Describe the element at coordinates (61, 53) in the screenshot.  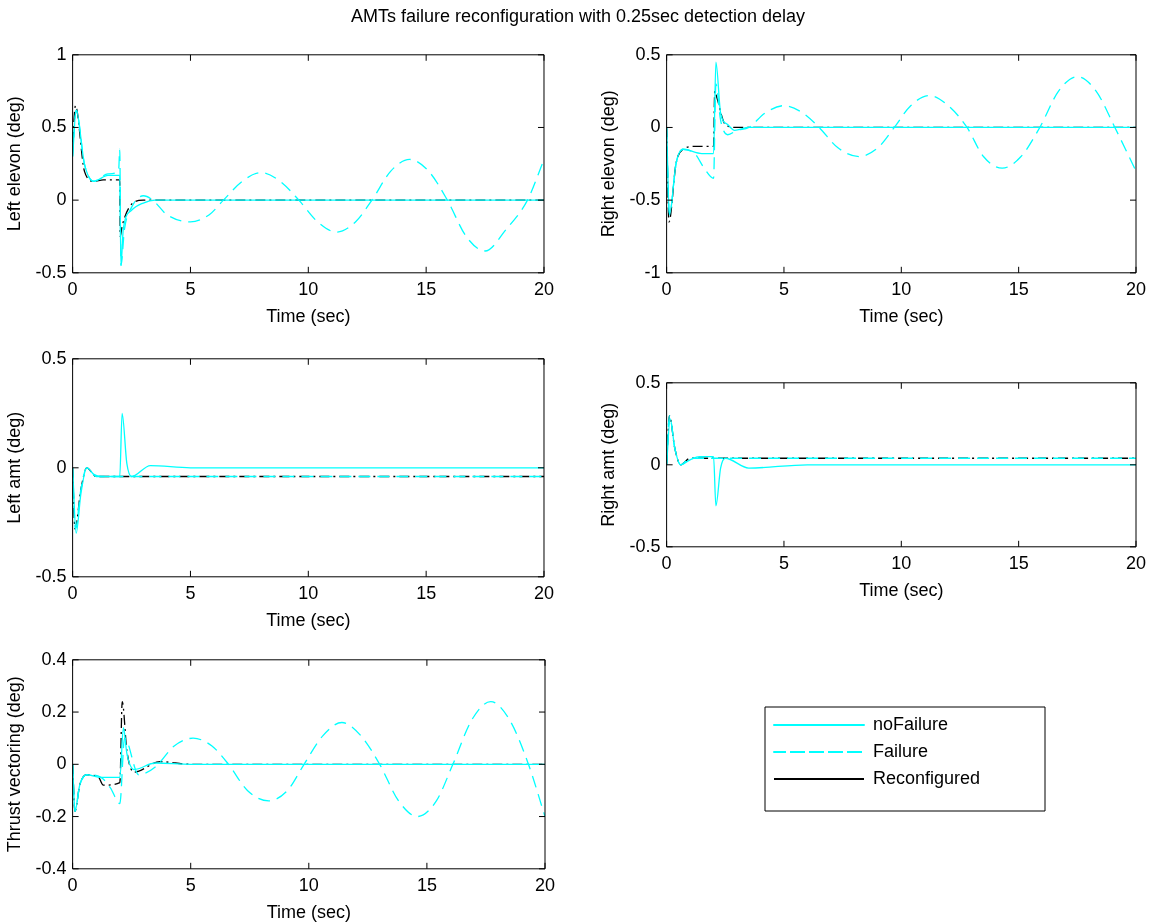
I see `y-tick-label: 1` at that location.